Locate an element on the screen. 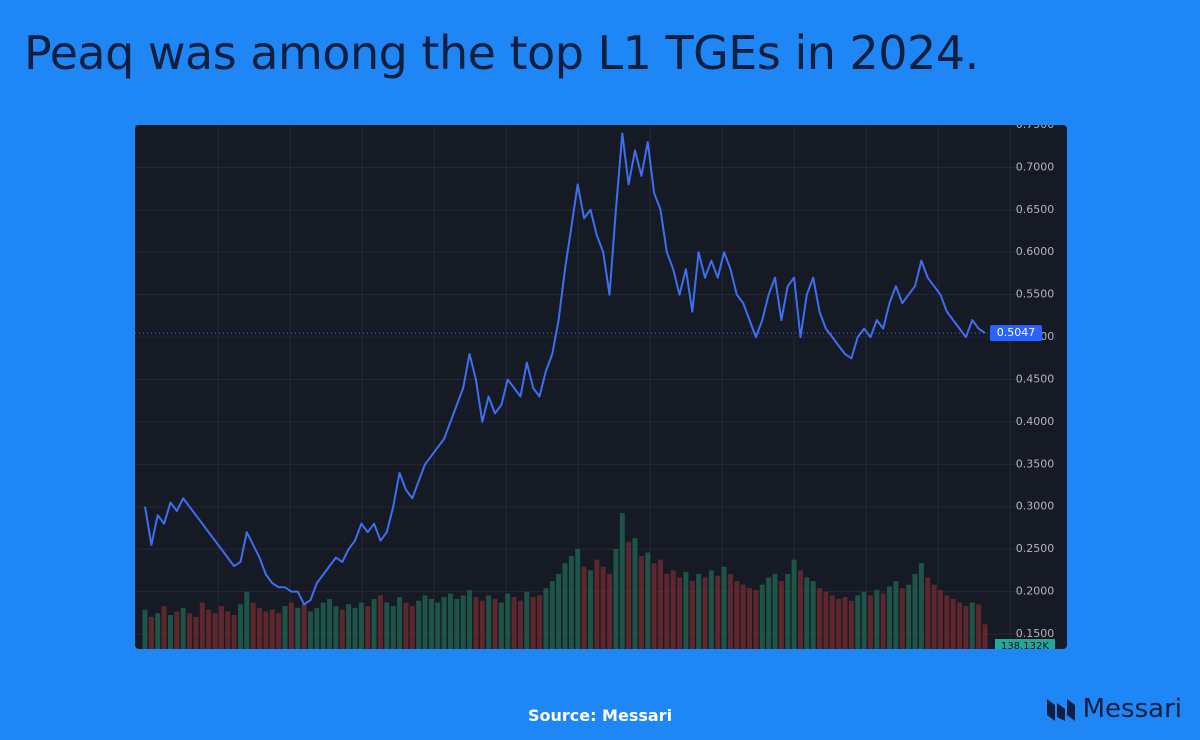 The height and width of the screenshot is (740, 1200). last-price-label: 0.5047 is located at coordinates (1016, 332).